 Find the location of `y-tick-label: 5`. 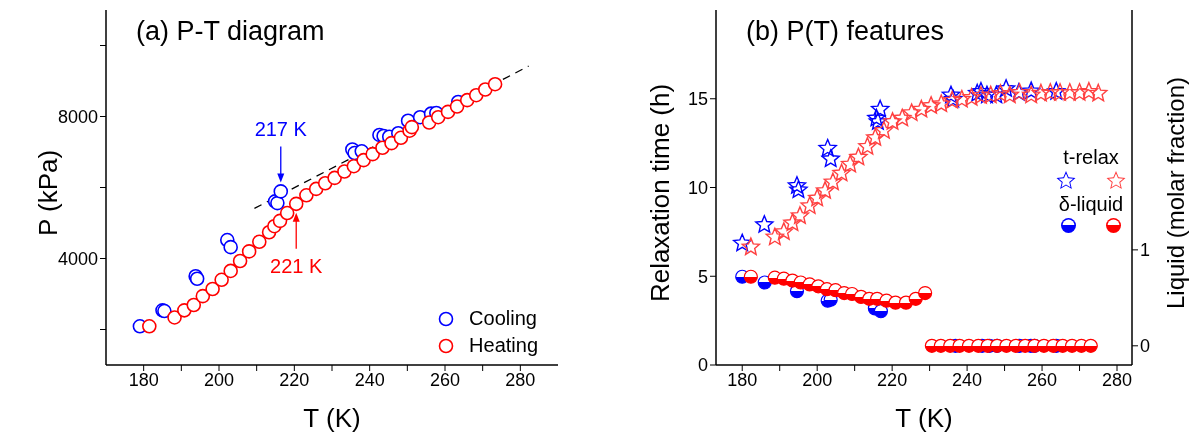

y-tick-label: 5 is located at coordinates (702, 276).